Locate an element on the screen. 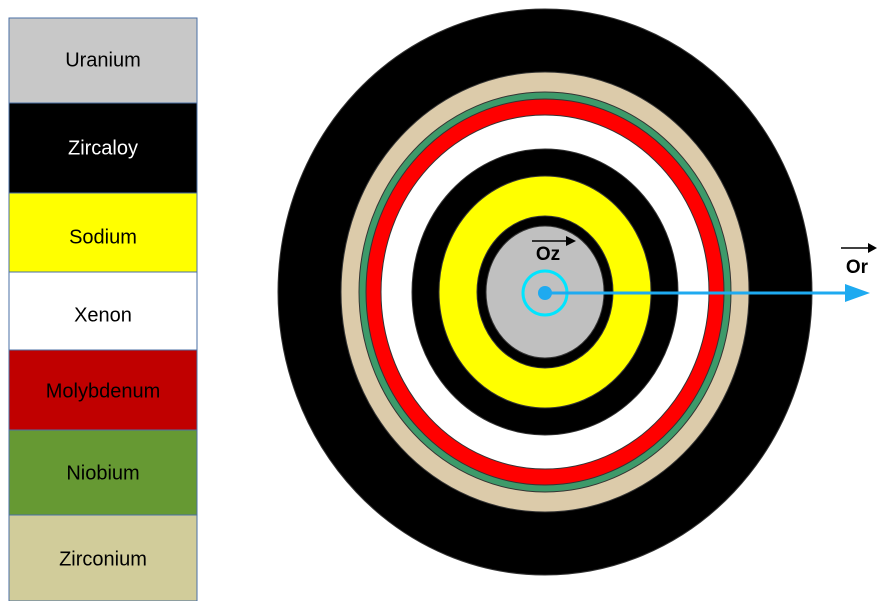 The width and height of the screenshot is (878, 606). legend-label: Sodium is located at coordinates (103, 237).